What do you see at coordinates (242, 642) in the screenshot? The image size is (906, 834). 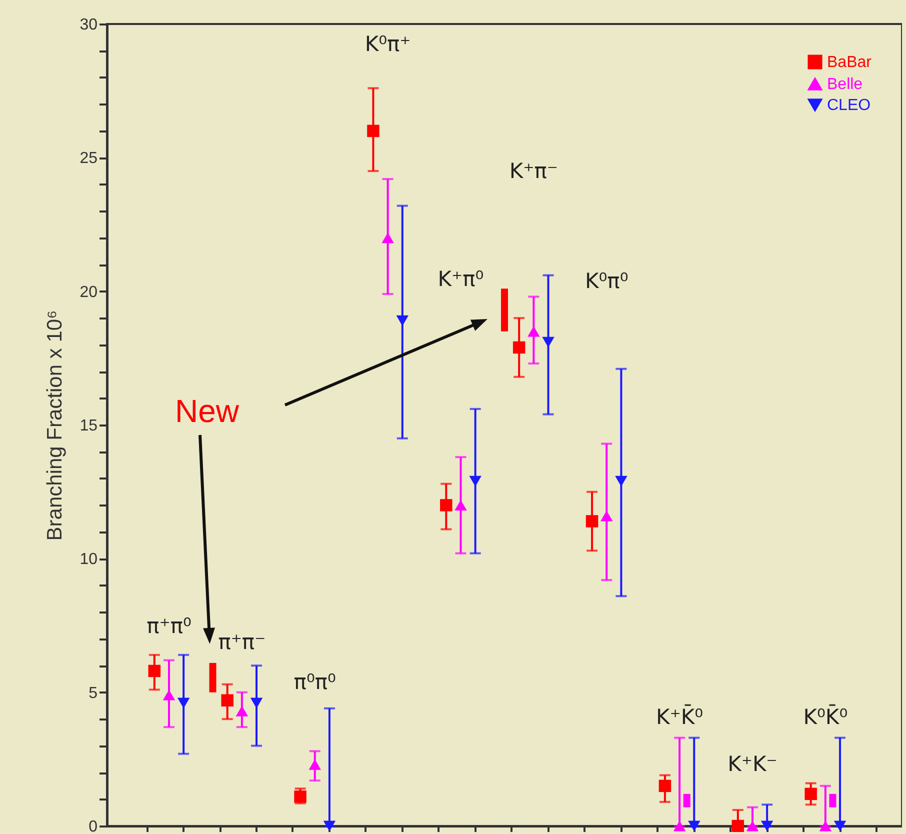 I see `annotation: π⁺π⁻` at bounding box center [242, 642].